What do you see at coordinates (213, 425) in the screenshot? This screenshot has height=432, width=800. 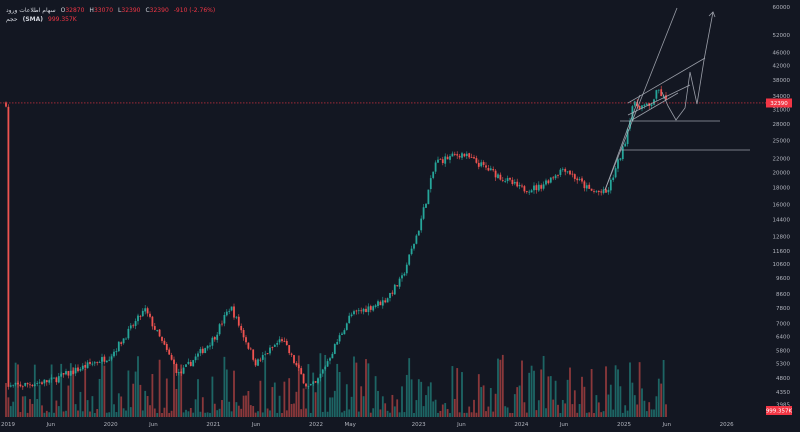 I see `time-tick-label: 2021` at bounding box center [213, 425].